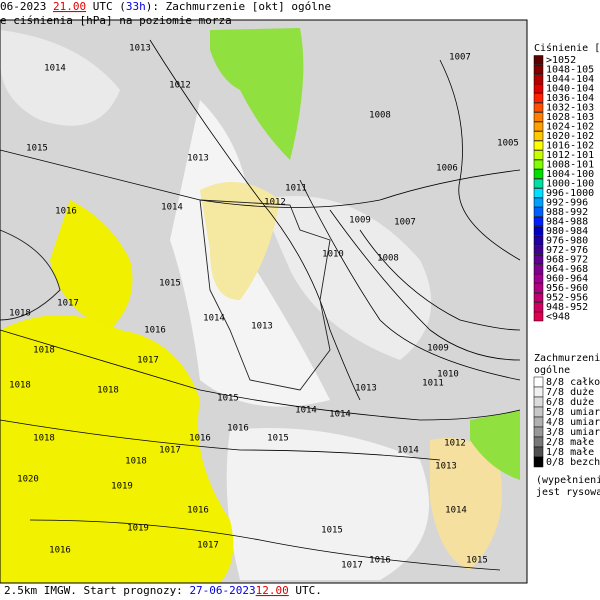 The image size is (600, 600). Describe the element at coordinates (26, 6) in the screenshot. I see `header-text: 06-2023` at that location.